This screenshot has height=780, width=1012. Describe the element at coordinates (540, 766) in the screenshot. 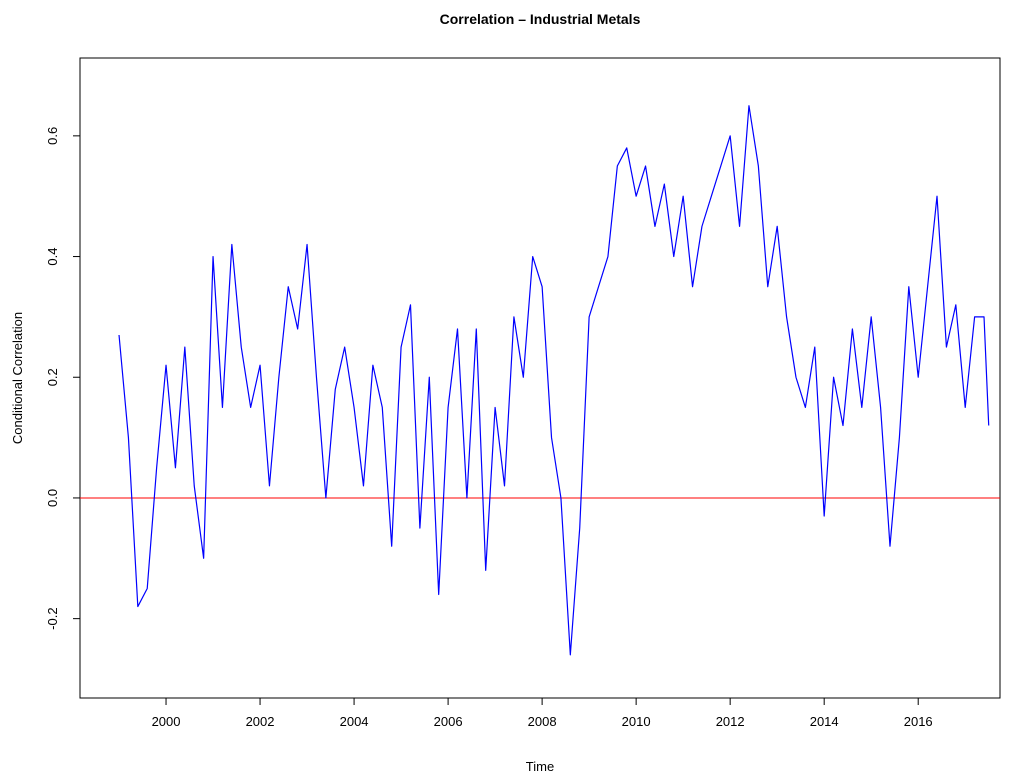

I see `x-axis-label: Time` at that location.